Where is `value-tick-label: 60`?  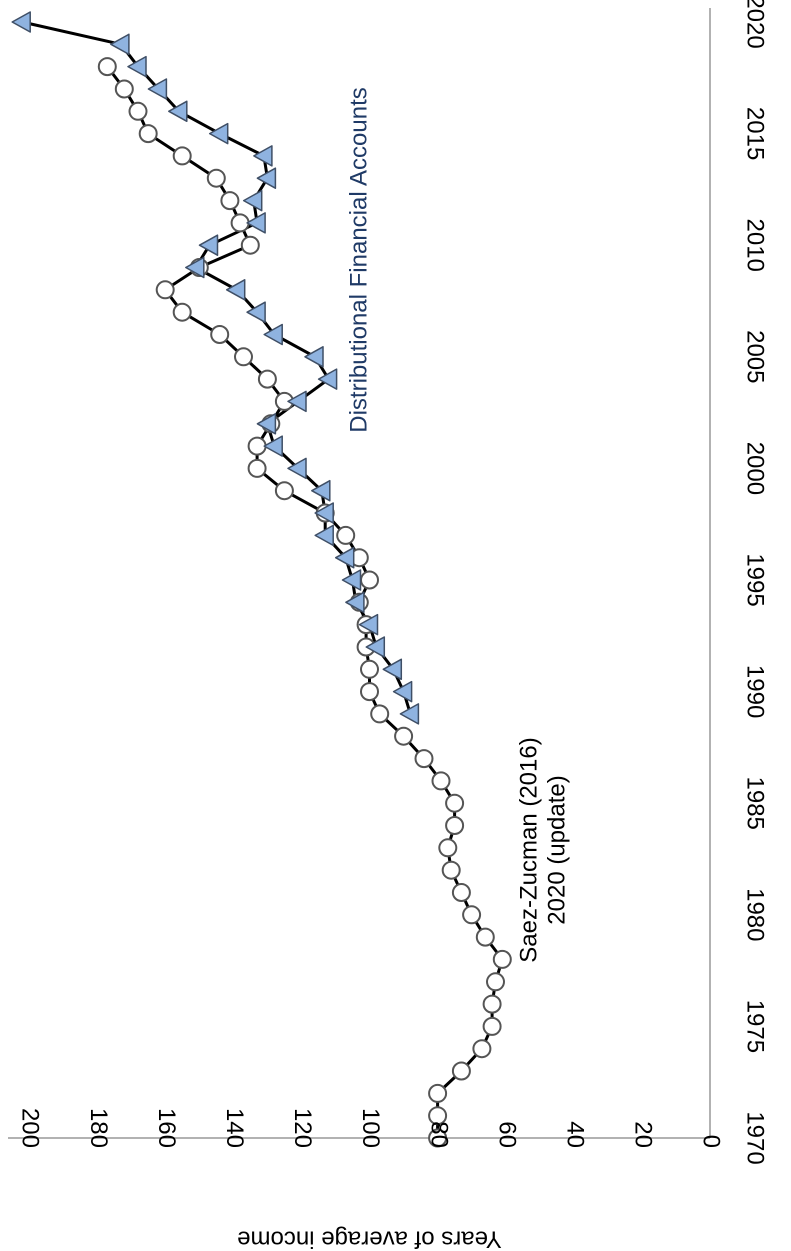
value-tick-label: 60 is located at coordinates (506, 1134).